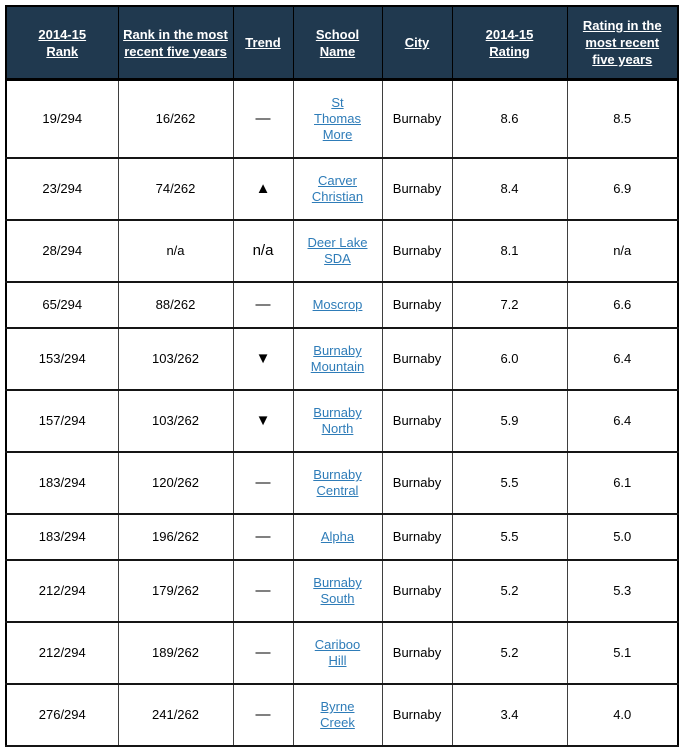 The height and width of the screenshot is (747, 683). I want to click on school-name-link: Deer Lake SDA, so click(337, 250).